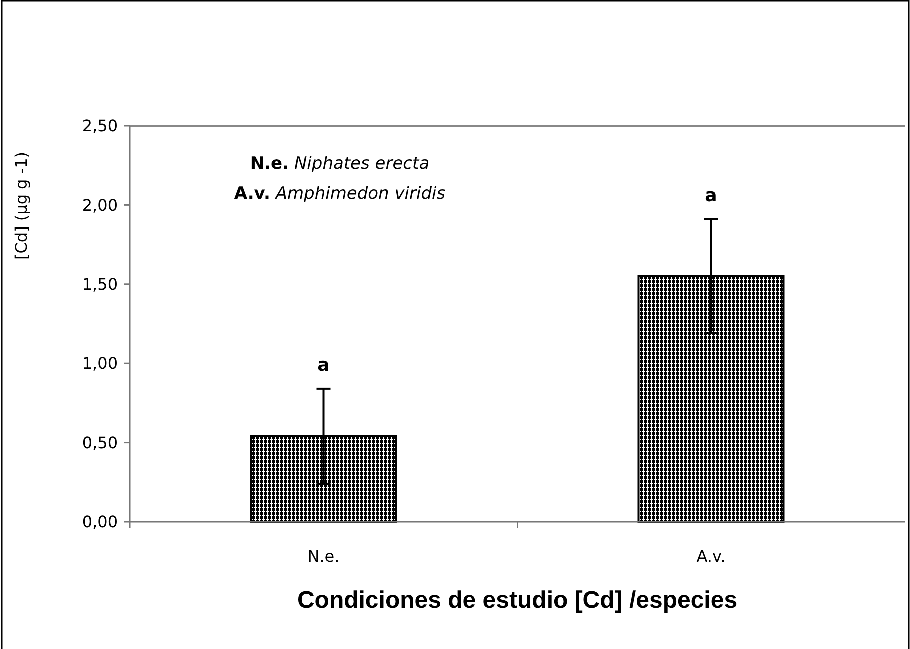 Image resolution: width=910 pixels, height=649 pixels. Describe the element at coordinates (100, 442) in the screenshot. I see `y-tick-label: 0,50` at that location.